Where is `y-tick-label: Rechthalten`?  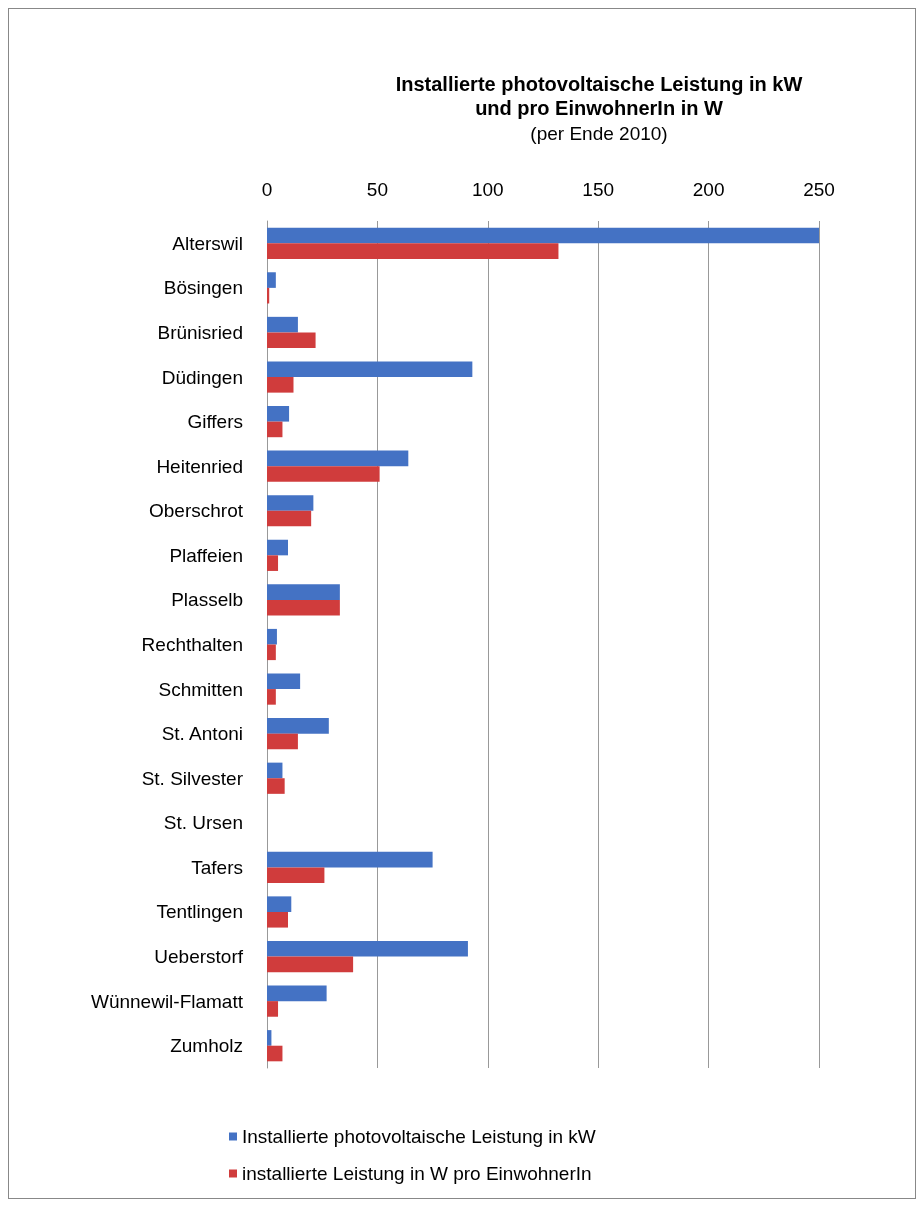
y-tick-label: Rechthalten is located at coordinates (192, 644).